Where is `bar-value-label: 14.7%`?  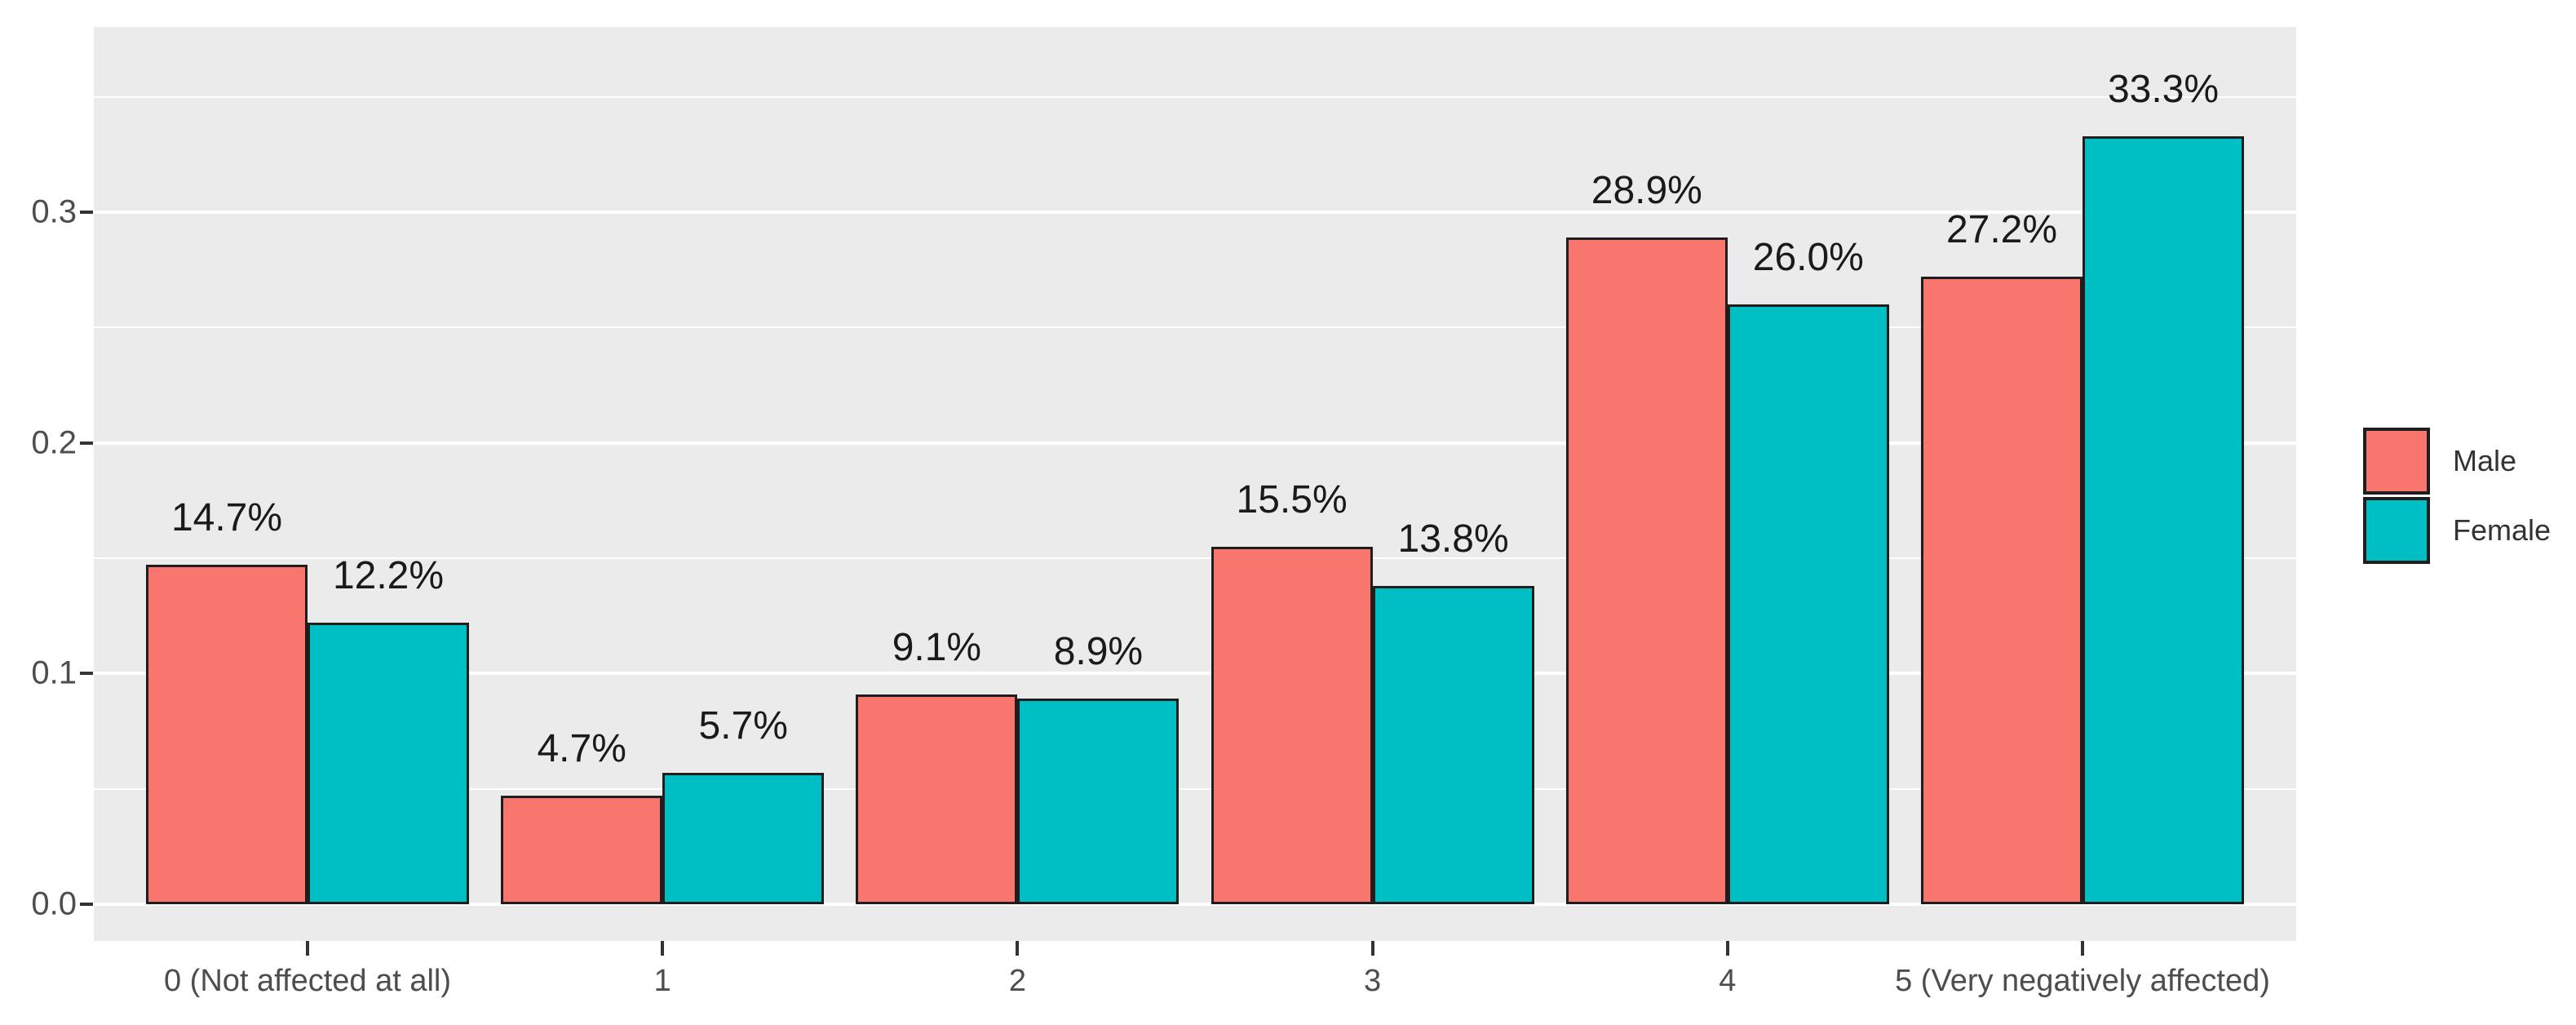 bar-value-label: 14.7% is located at coordinates (226, 518).